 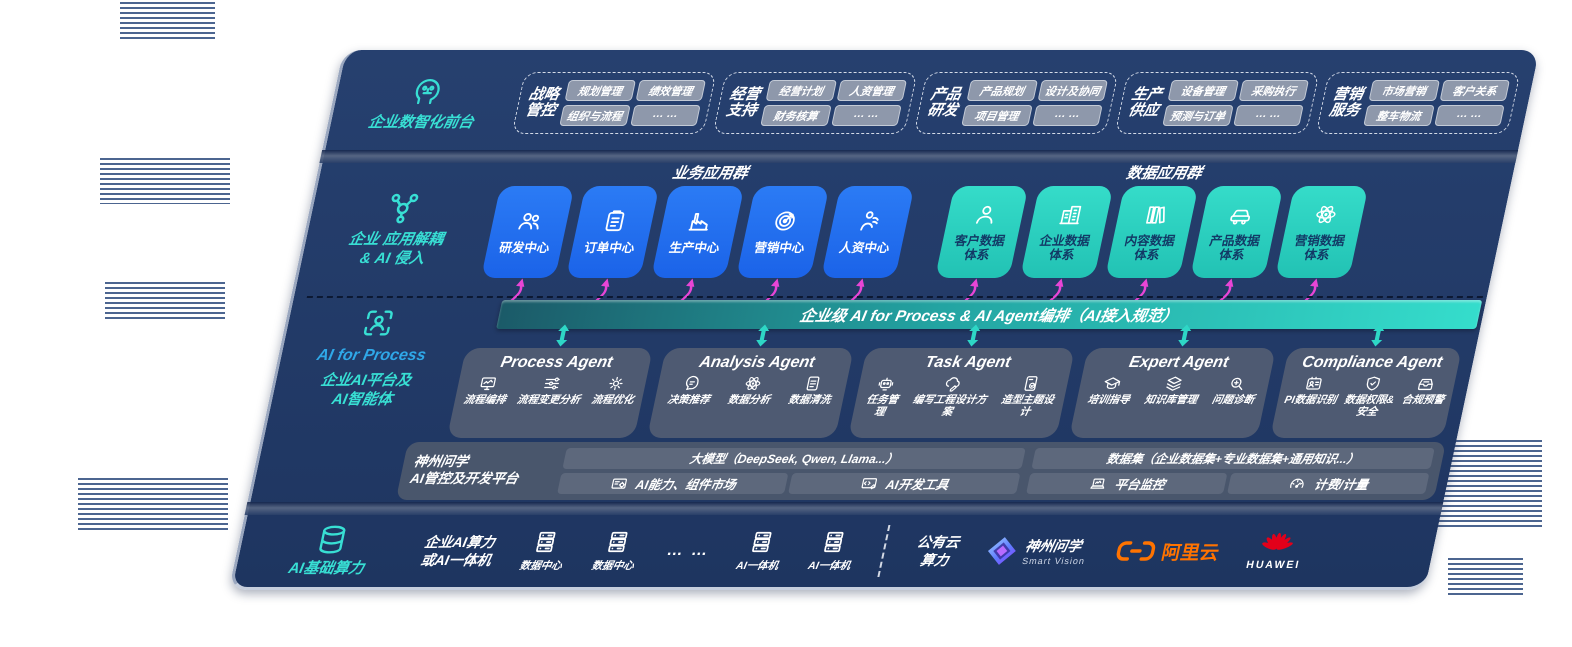 I want to click on cell-platform-monitor: 平台监控, so click(x=1126, y=483).